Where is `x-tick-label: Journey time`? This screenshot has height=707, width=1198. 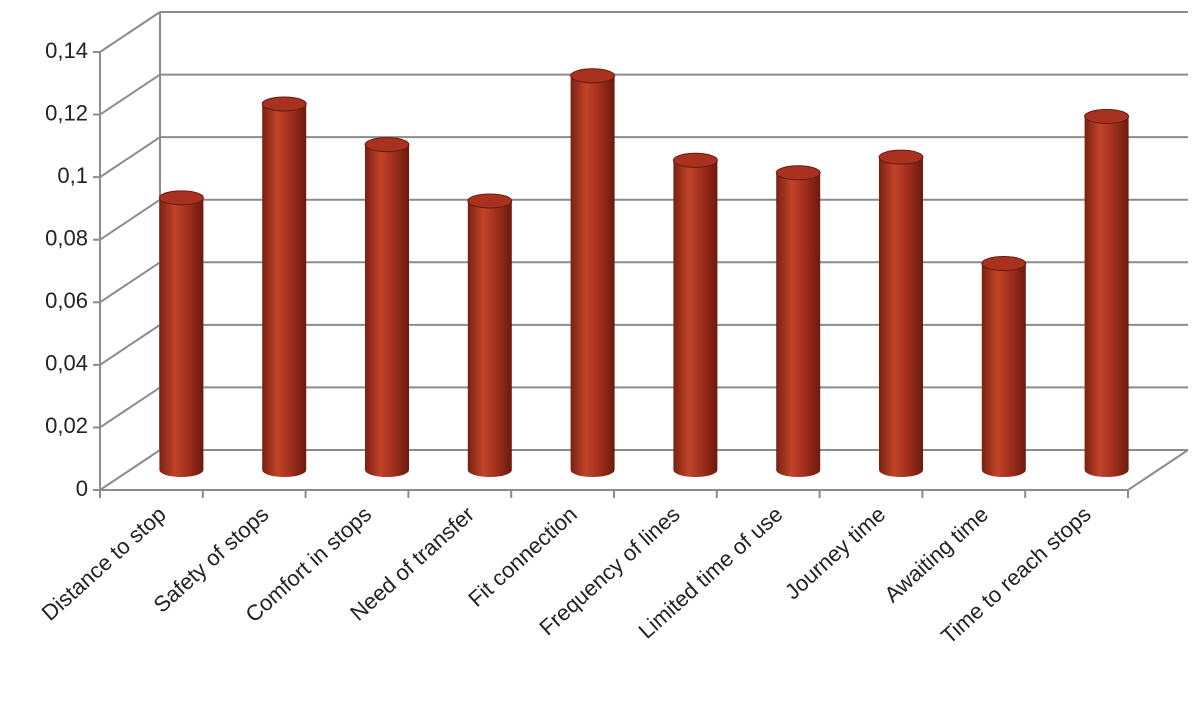
x-tick-label: Journey time is located at coordinates (835, 552).